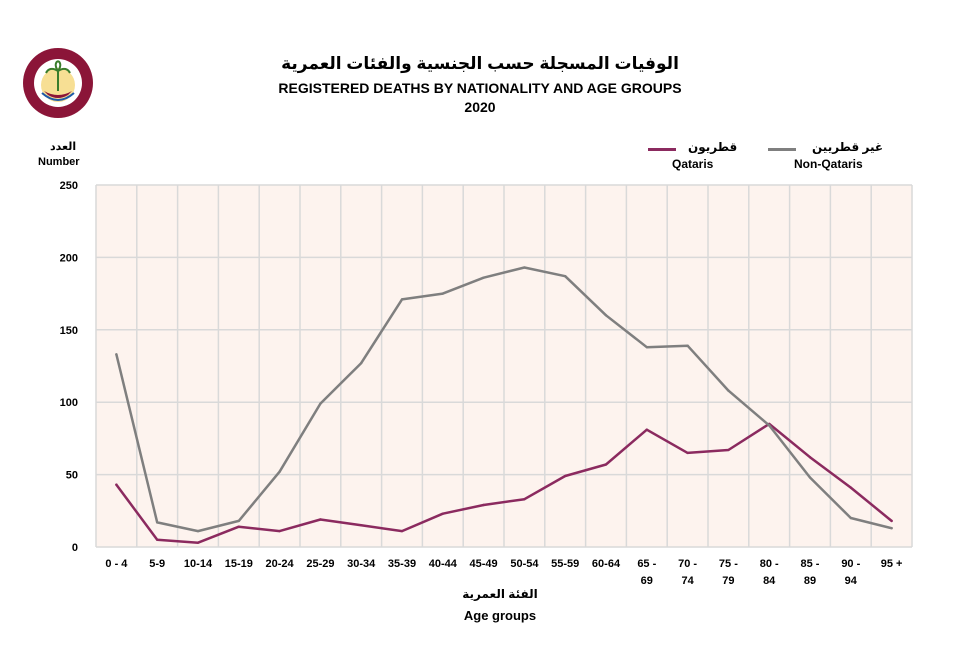  I want to click on x-tick-label: 80 -, so click(769, 564).